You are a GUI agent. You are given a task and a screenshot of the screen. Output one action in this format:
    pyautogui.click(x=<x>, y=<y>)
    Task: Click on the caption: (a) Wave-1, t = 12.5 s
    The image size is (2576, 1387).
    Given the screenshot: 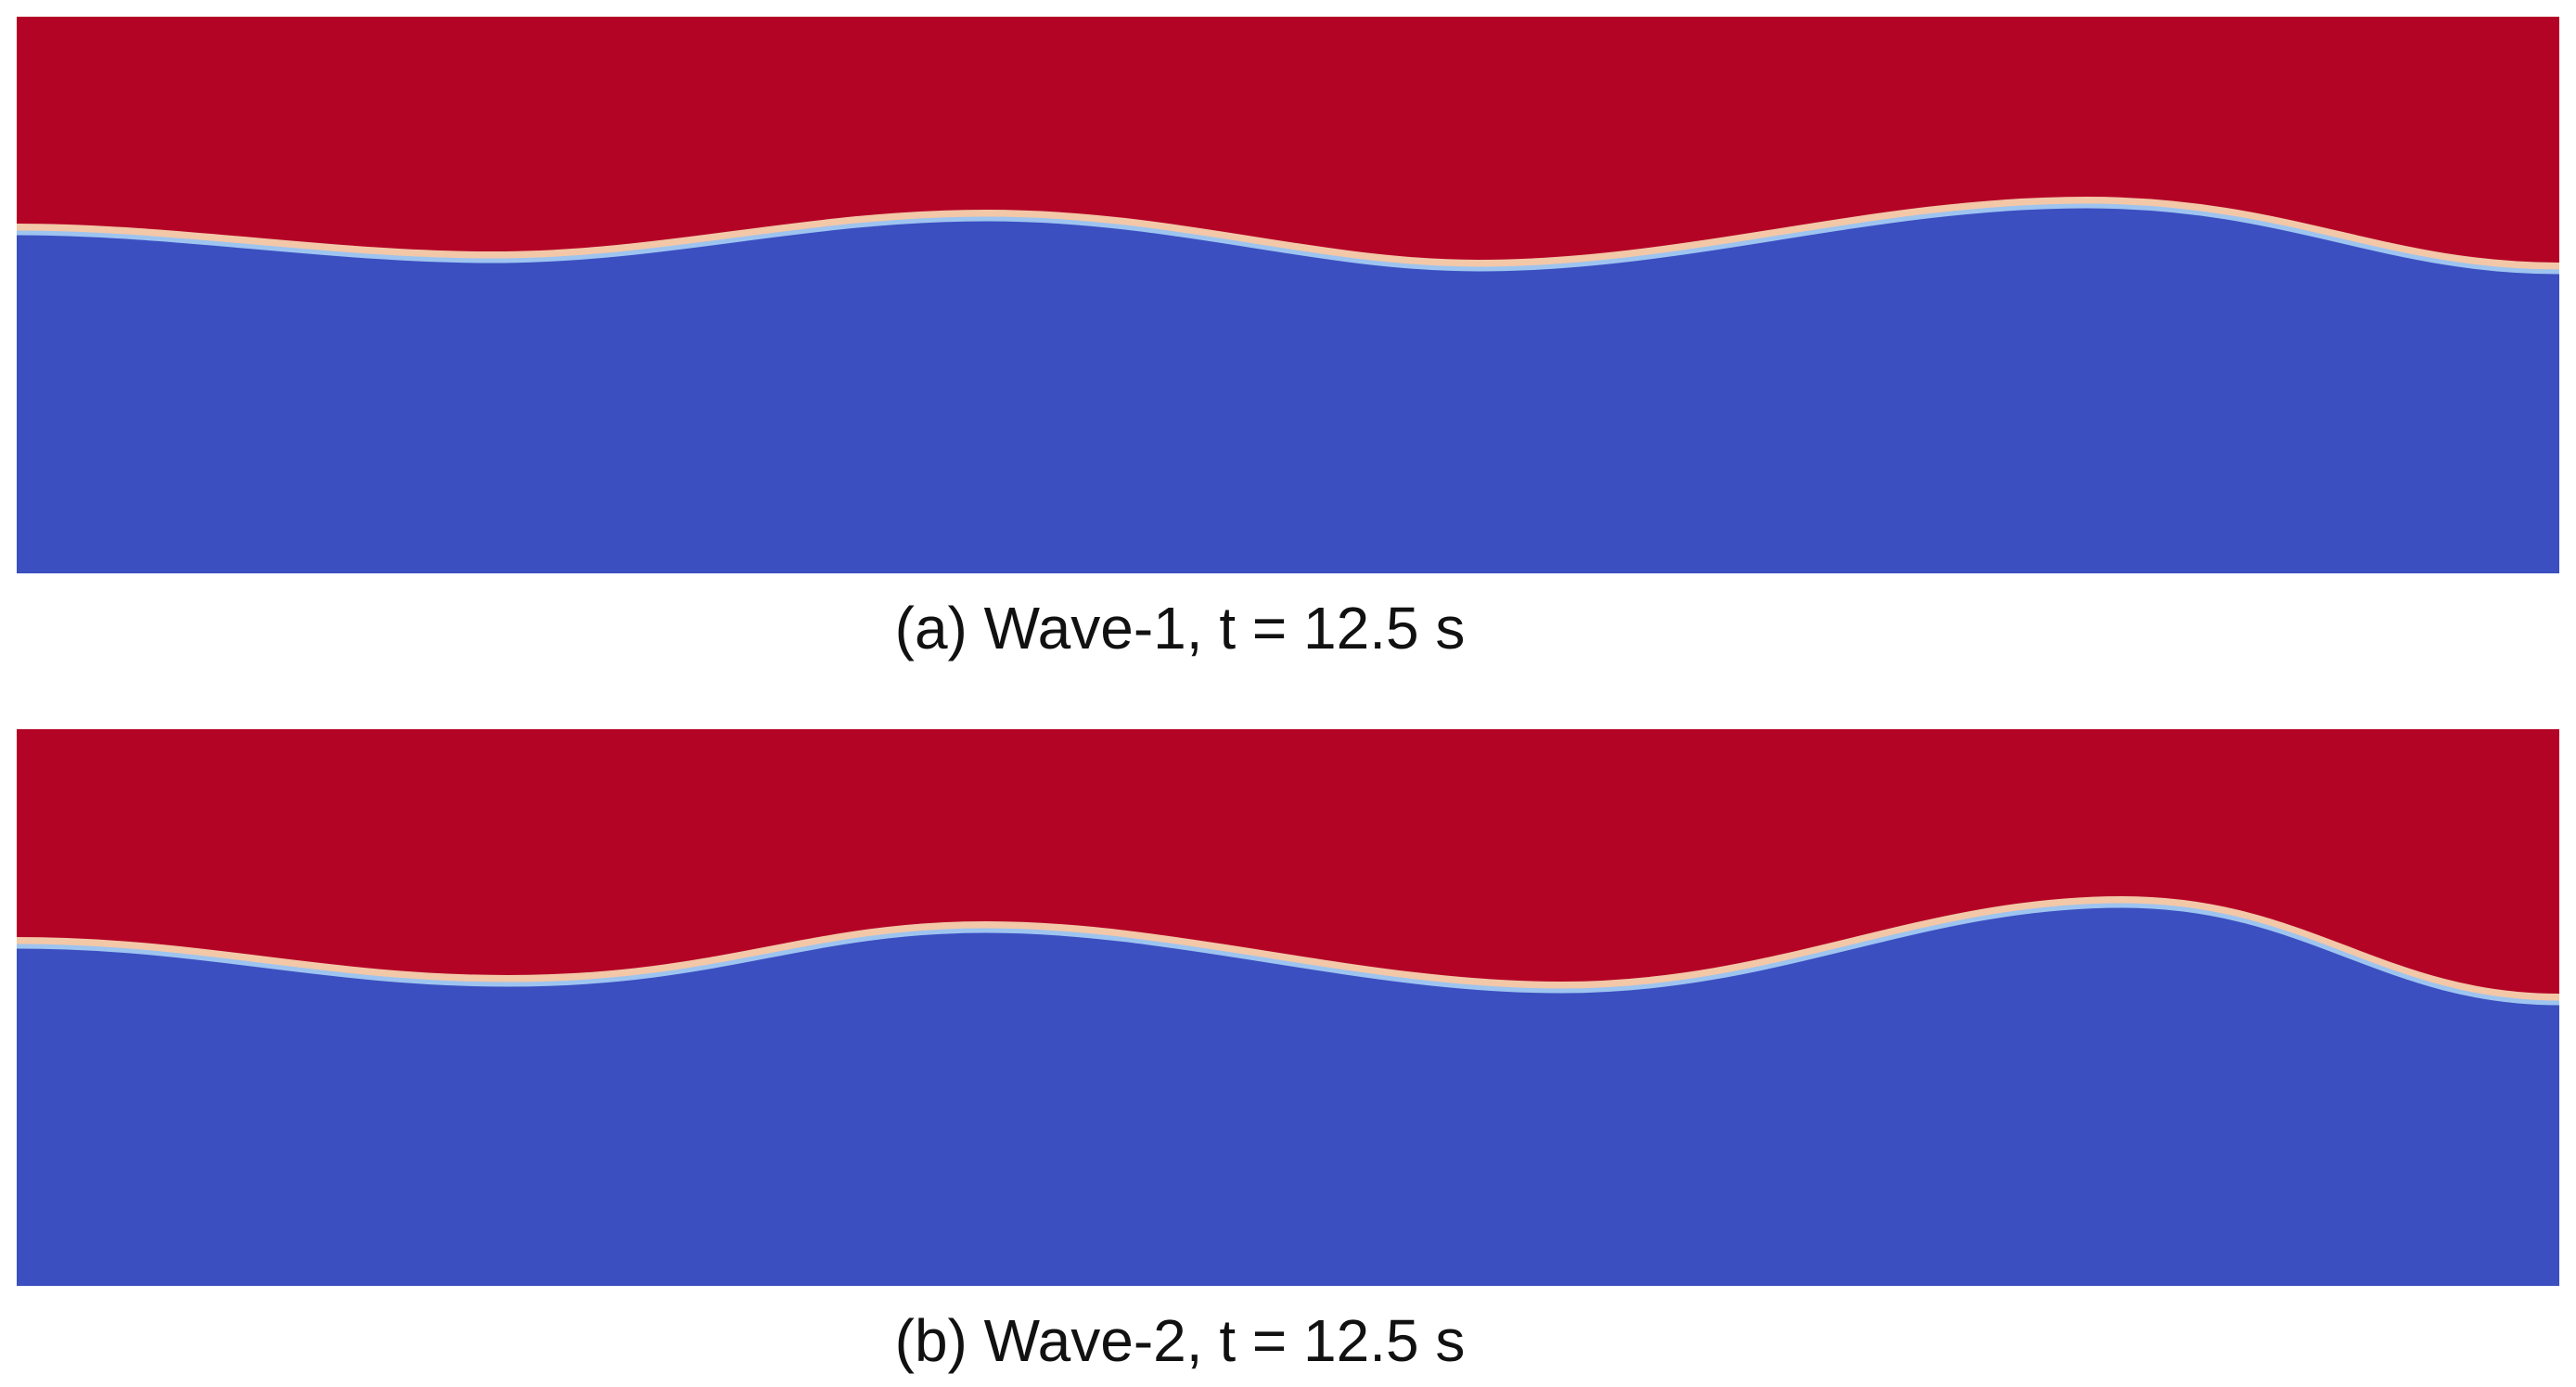 What is the action you would take?
    pyautogui.click(x=1180, y=628)
    